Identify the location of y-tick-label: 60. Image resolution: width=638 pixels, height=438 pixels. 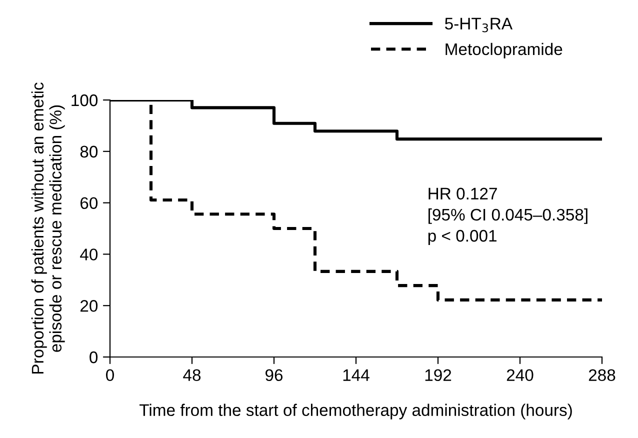
(89, 203).